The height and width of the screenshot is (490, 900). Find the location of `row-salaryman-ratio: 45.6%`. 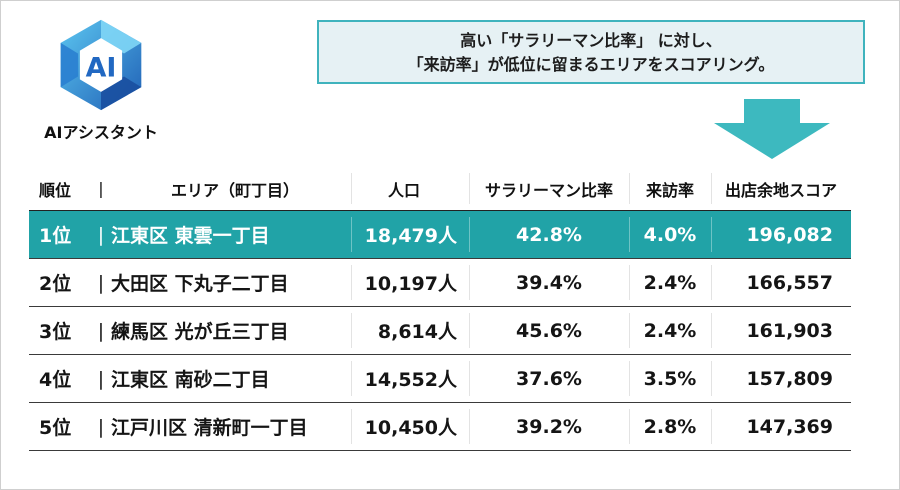

row-salaryman-ratio: 45.6% is located at coordinates (549, 330).